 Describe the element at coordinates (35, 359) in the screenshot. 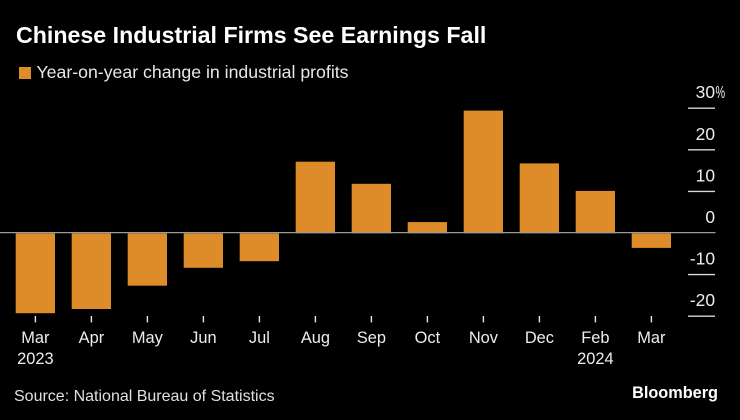

I see `svg-text: 2023` at that location.